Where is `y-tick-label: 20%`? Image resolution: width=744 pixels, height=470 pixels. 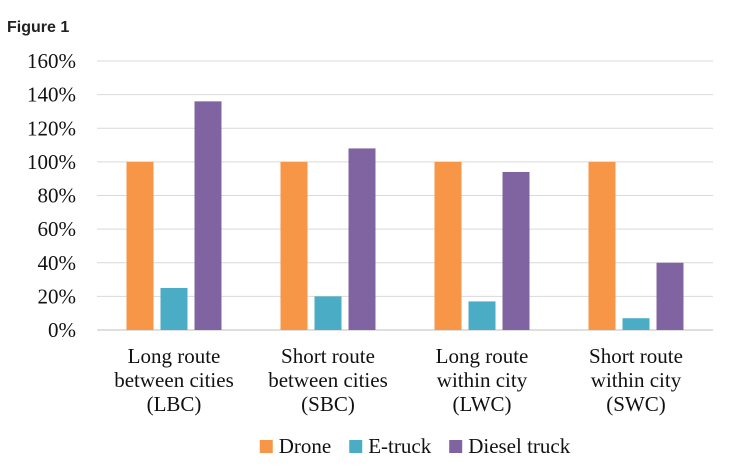
y-tick-label: 20% is located at coordinates (57, 296).